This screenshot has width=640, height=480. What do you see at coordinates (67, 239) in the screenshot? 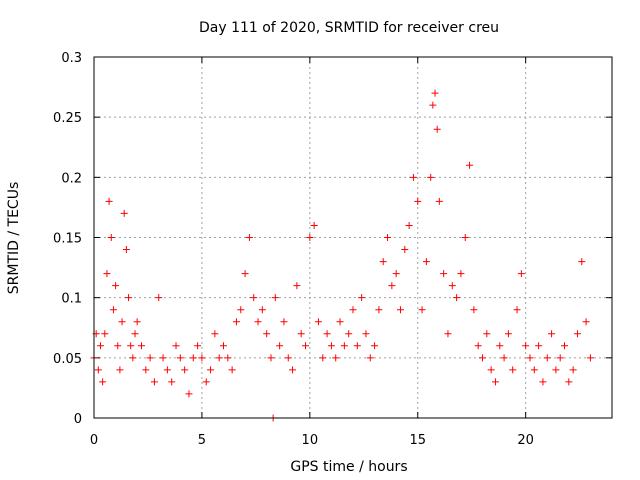
I see `y-tick-label: 0.15` at bounding box center [67, 239].